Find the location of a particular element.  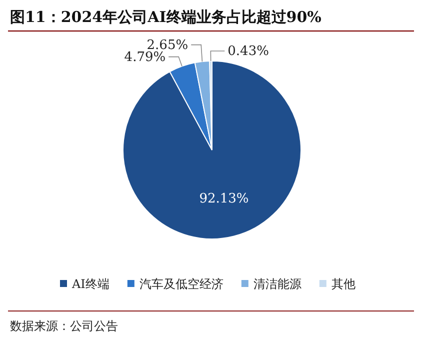

legend-label: 汽车及低空经济 is located at coordinates (181, 284).